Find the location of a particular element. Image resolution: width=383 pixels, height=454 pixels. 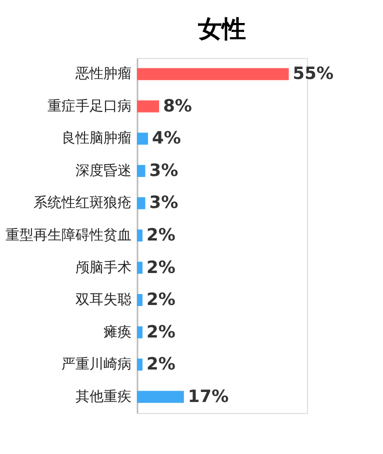

y-tick-label: 重型再生障碍性贫血 is located at coordinates (69, 236).